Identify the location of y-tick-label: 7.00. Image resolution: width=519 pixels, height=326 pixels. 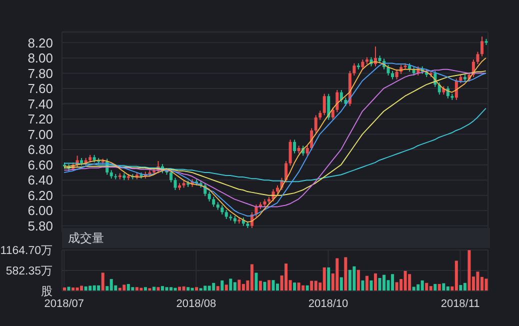
(40, 134).